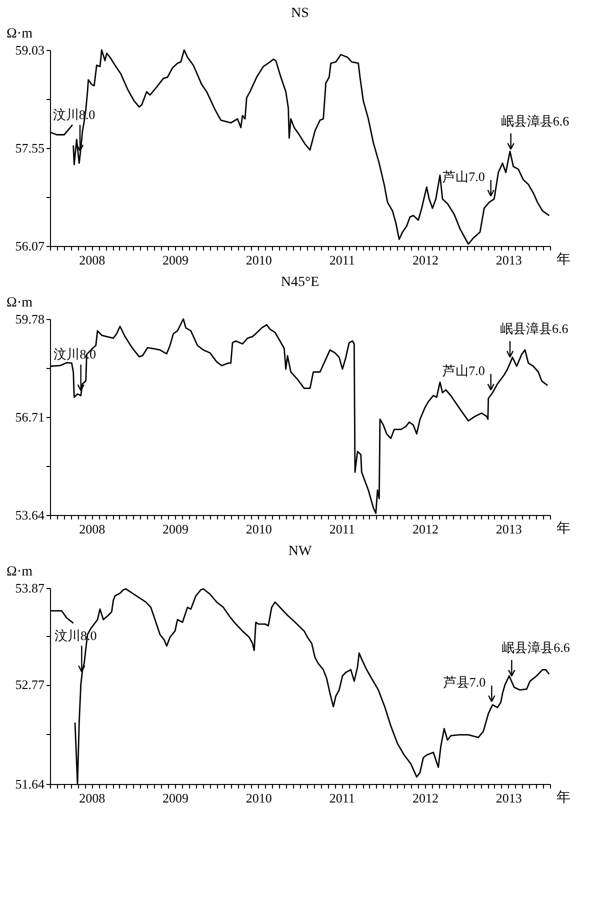  What do you see at coordinates (464, 682) in the screenshot?
I see `annotation: 芦县7.0` at bounding box center [464, 682].